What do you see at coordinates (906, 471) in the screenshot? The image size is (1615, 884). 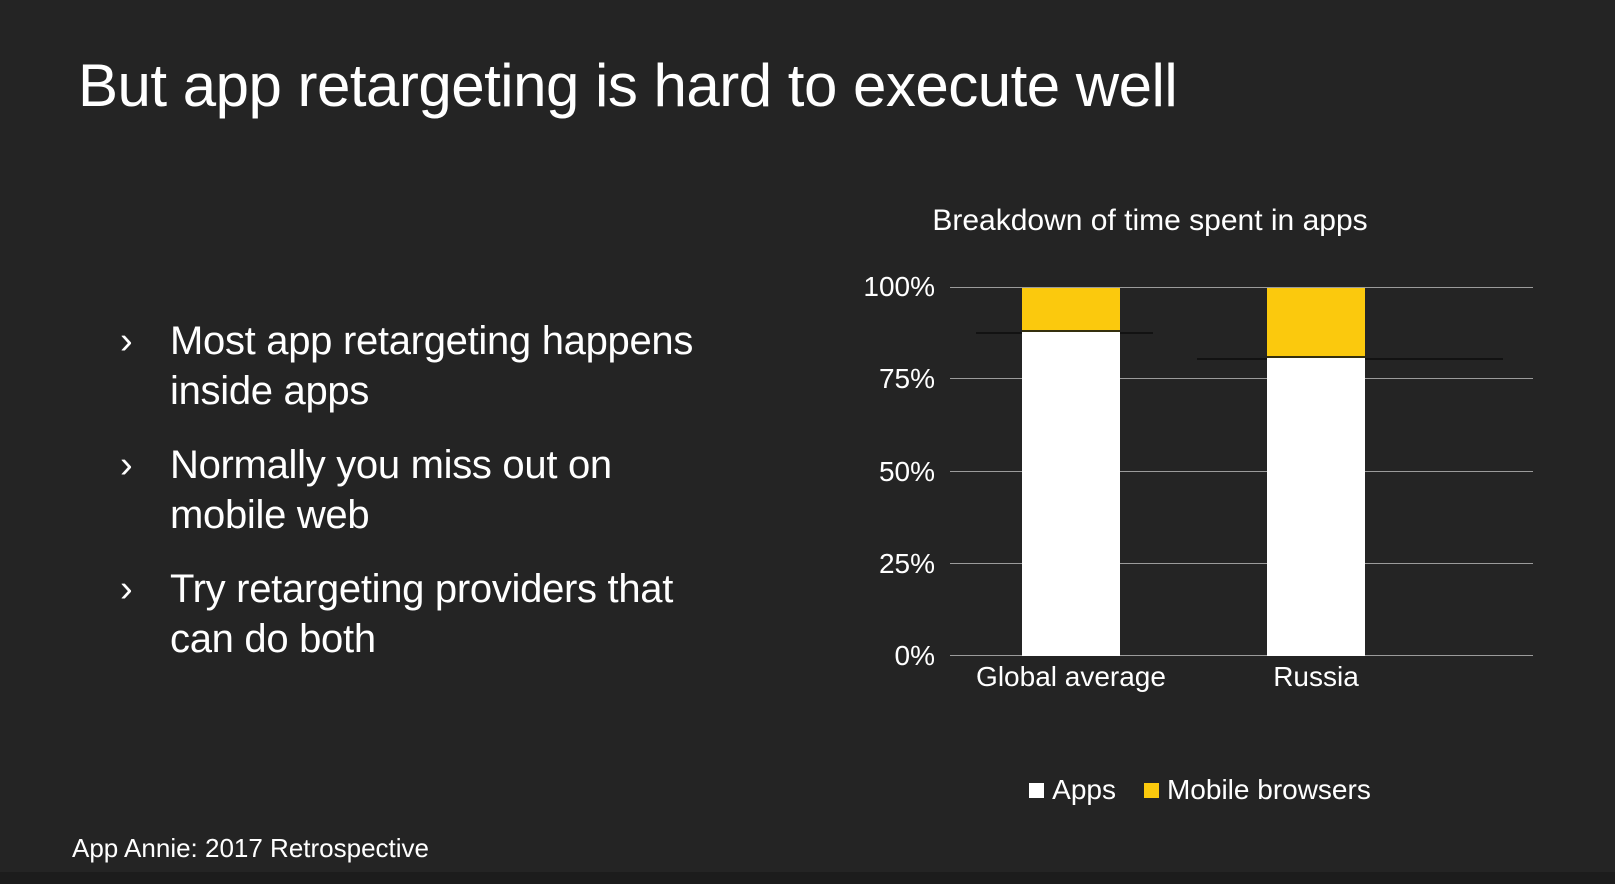 I see `y-tick-label: 50%` at bounding box center [906, 471].